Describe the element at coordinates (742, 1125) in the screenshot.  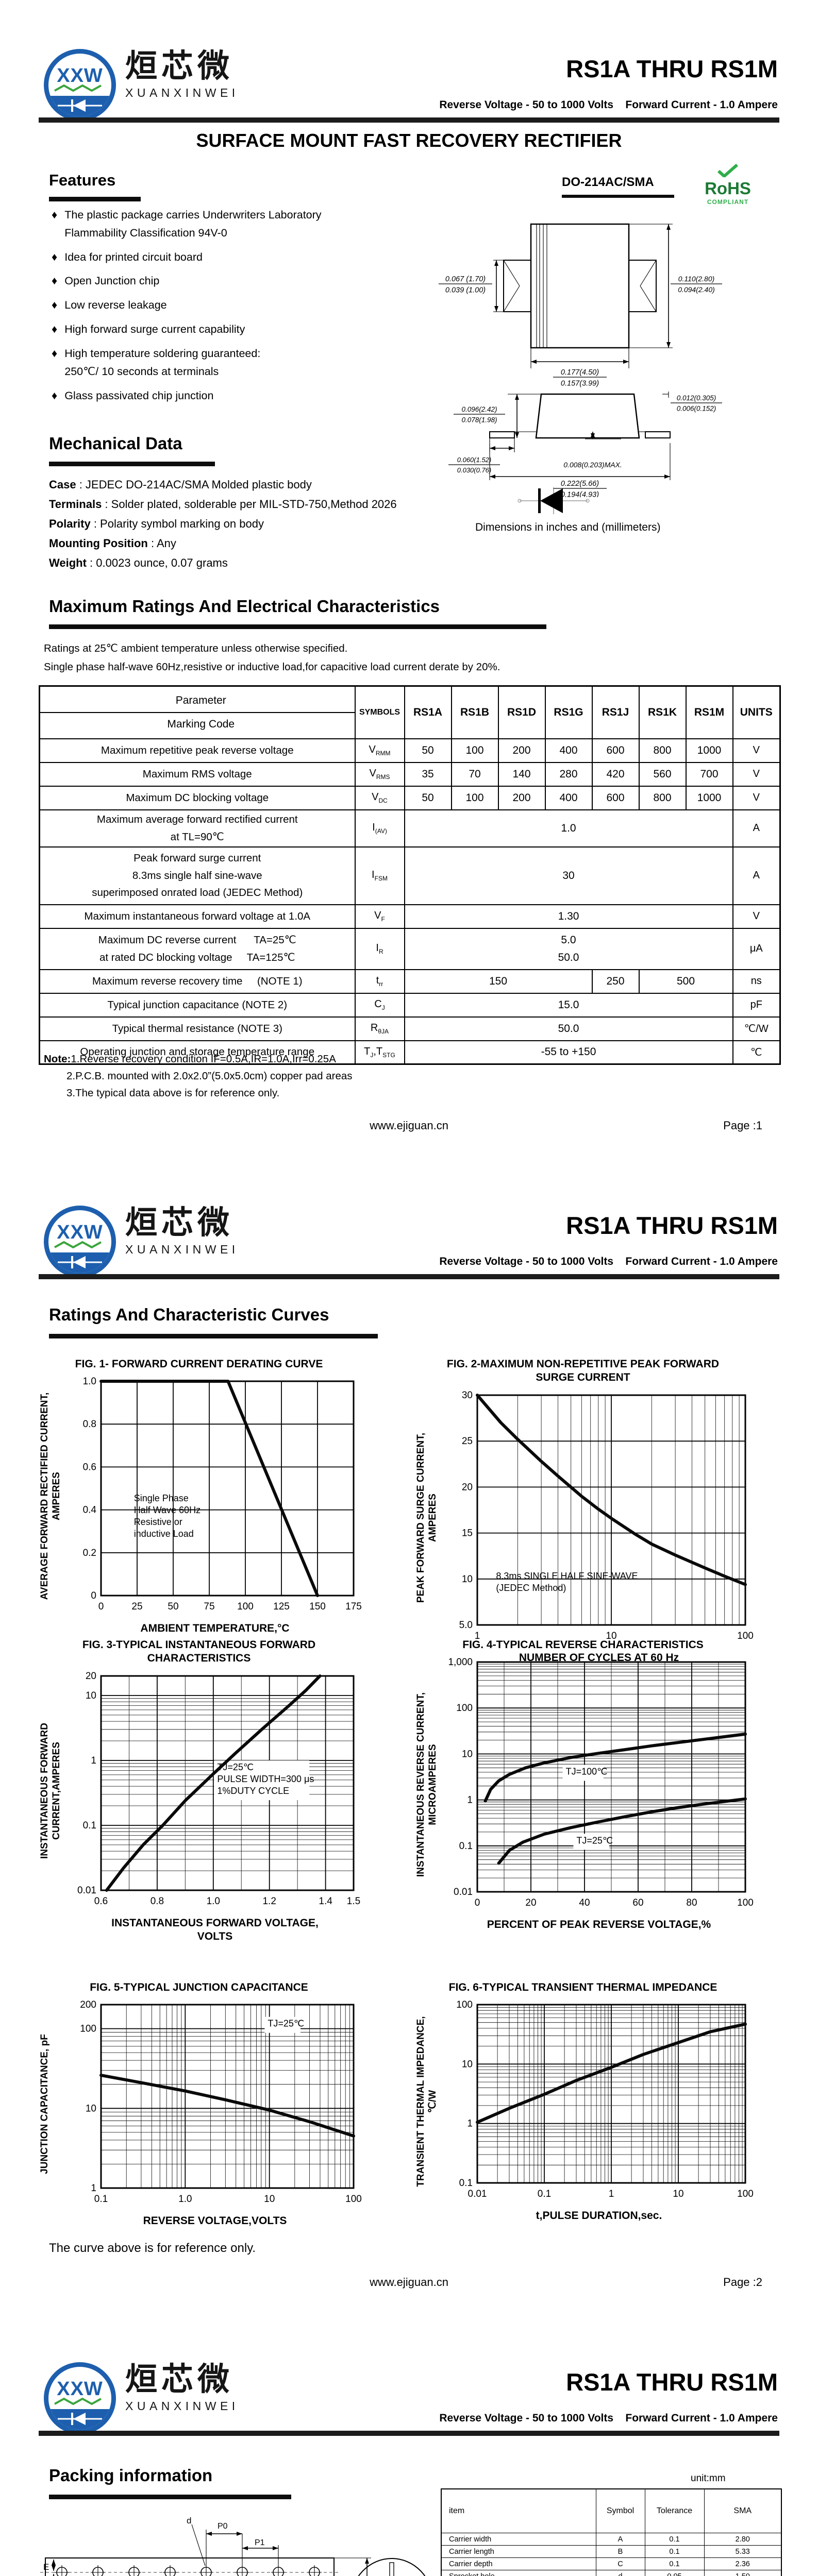
I see `footer-page-number: Page :1` at that location.